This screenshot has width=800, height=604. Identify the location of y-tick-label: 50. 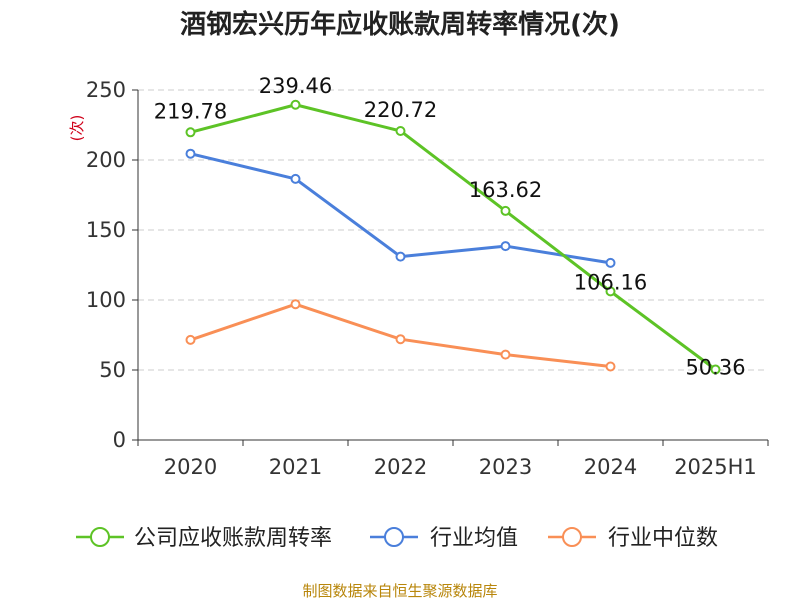
(112, 370).